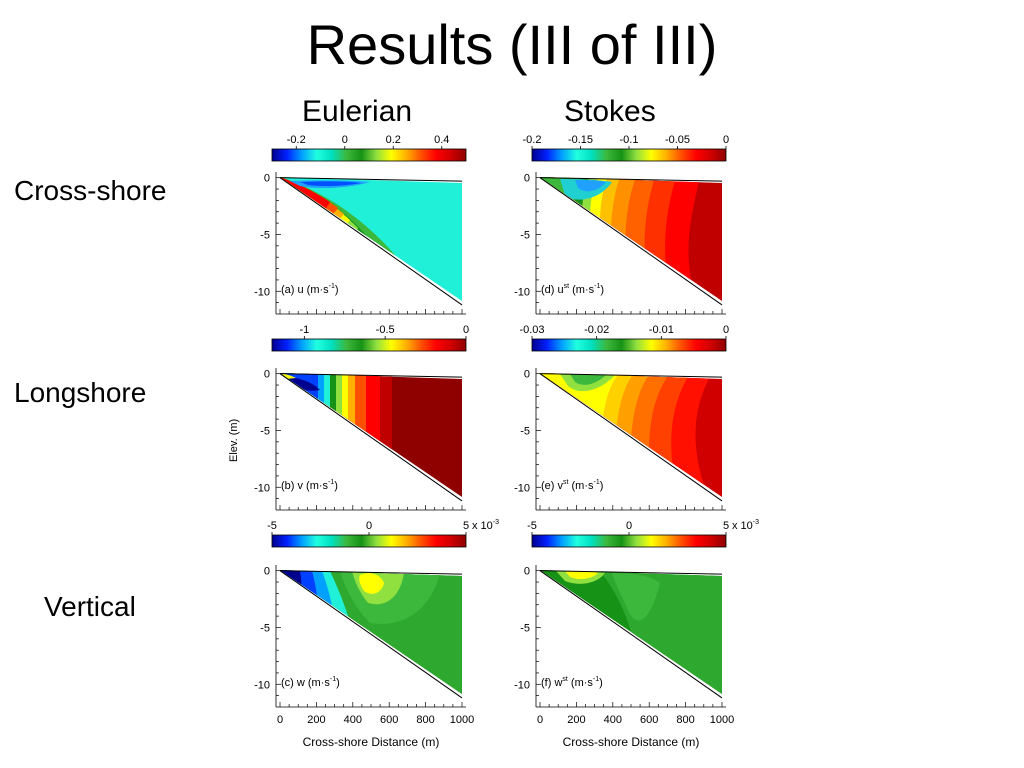 The height and width of the screenshot is (768, 1024). Describe the element at coordinates (629, 345) in the screenshot. I see `colorbar-vst-bar` at that location.